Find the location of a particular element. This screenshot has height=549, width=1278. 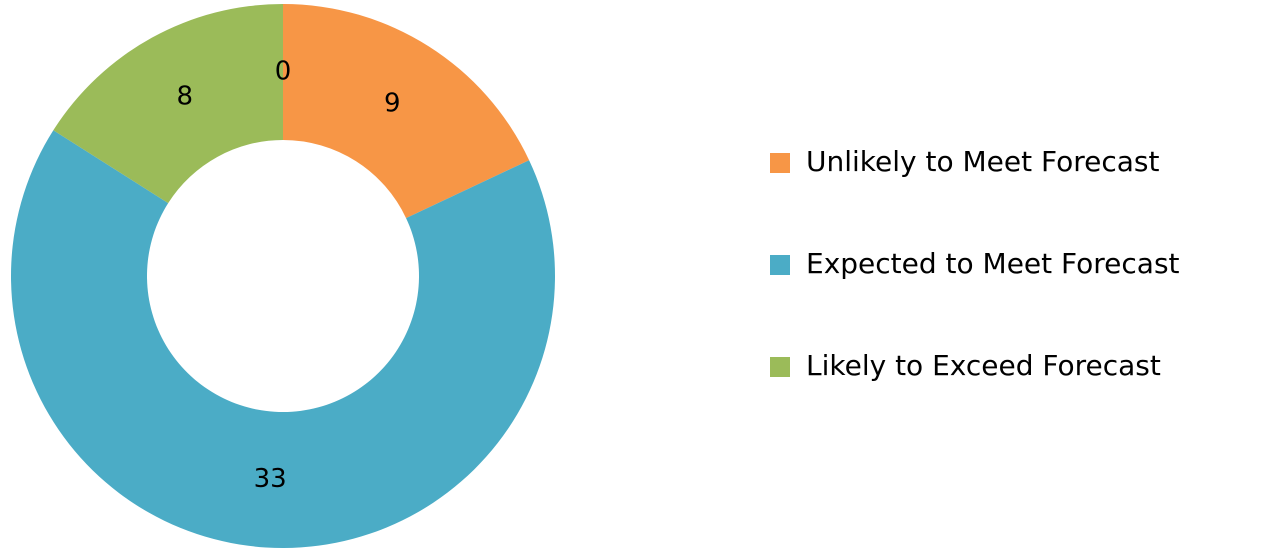

data-label: 33 is located at coordinates (270, 479).